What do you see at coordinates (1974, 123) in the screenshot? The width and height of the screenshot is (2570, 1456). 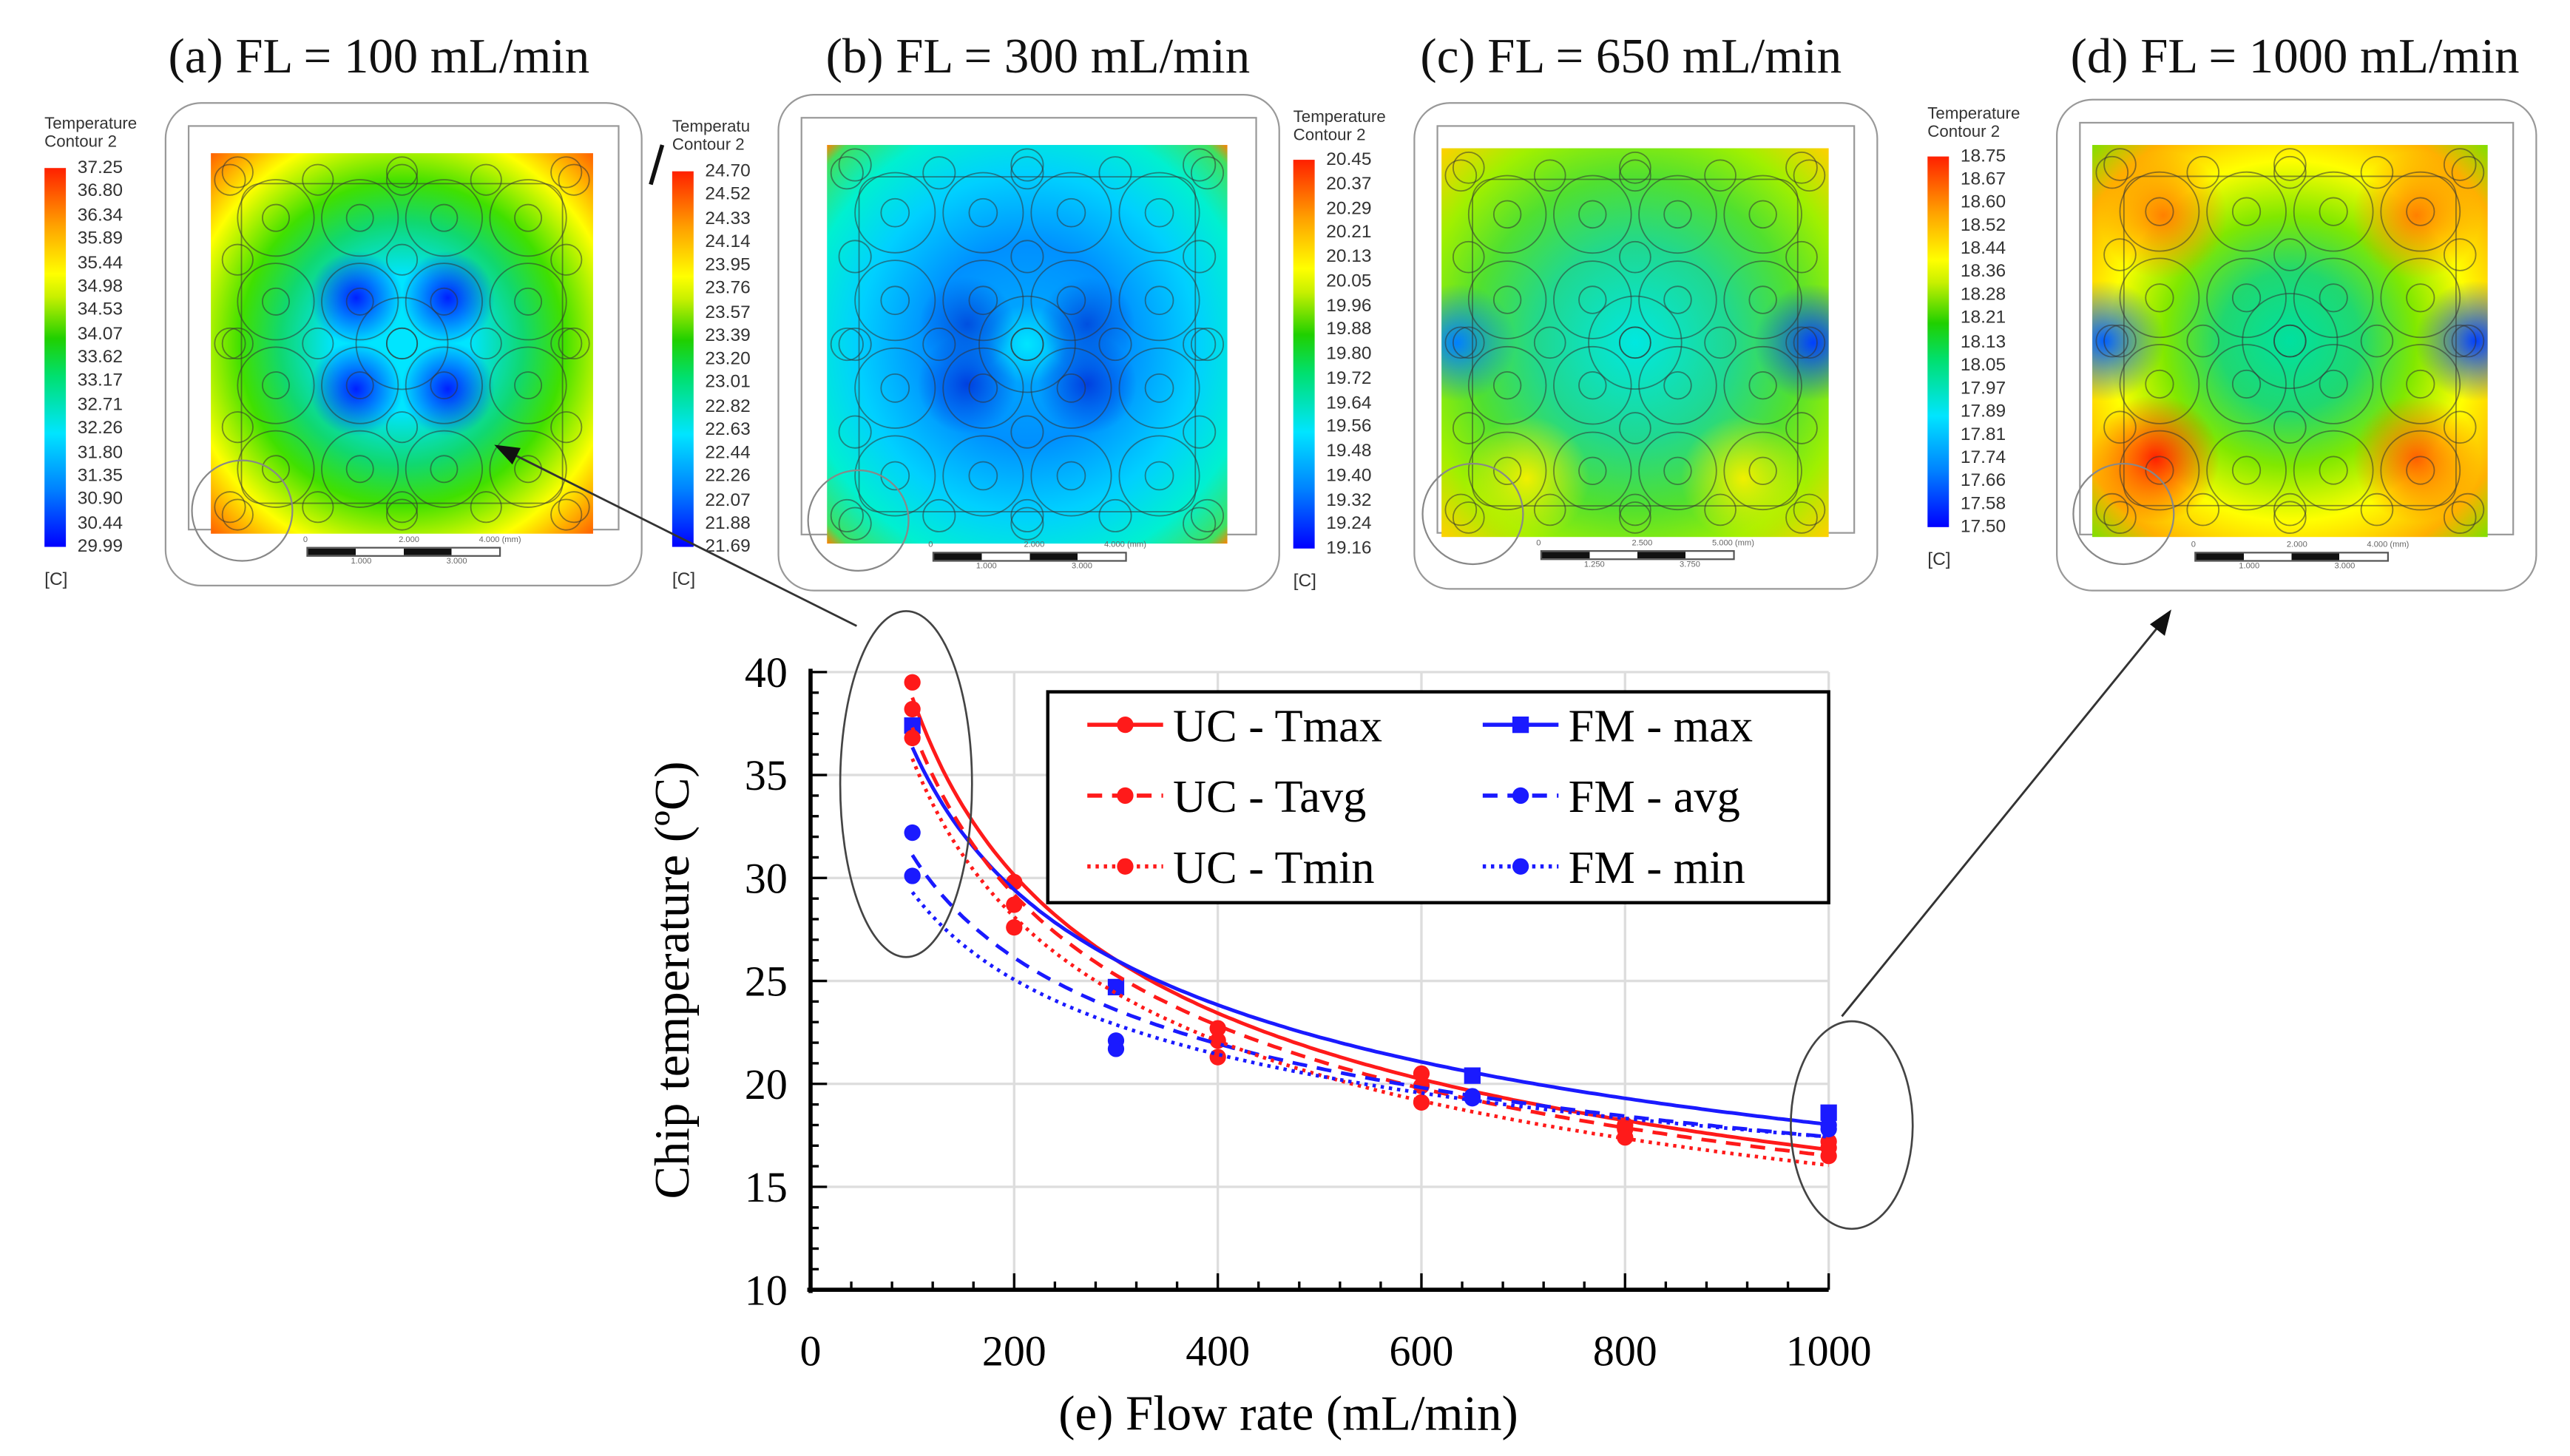 I see `panel-d-legend-title: Temperature Contour 2` at bounding box center [1974, 123].